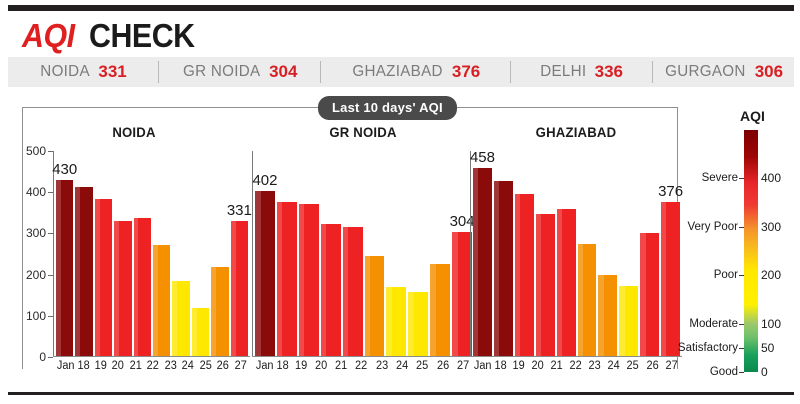 The width and height of the screenshot is (800, 404). Describe the element at coordinates (671, 192) in the screenshot. I see `bar-value-label: 376` at that location.